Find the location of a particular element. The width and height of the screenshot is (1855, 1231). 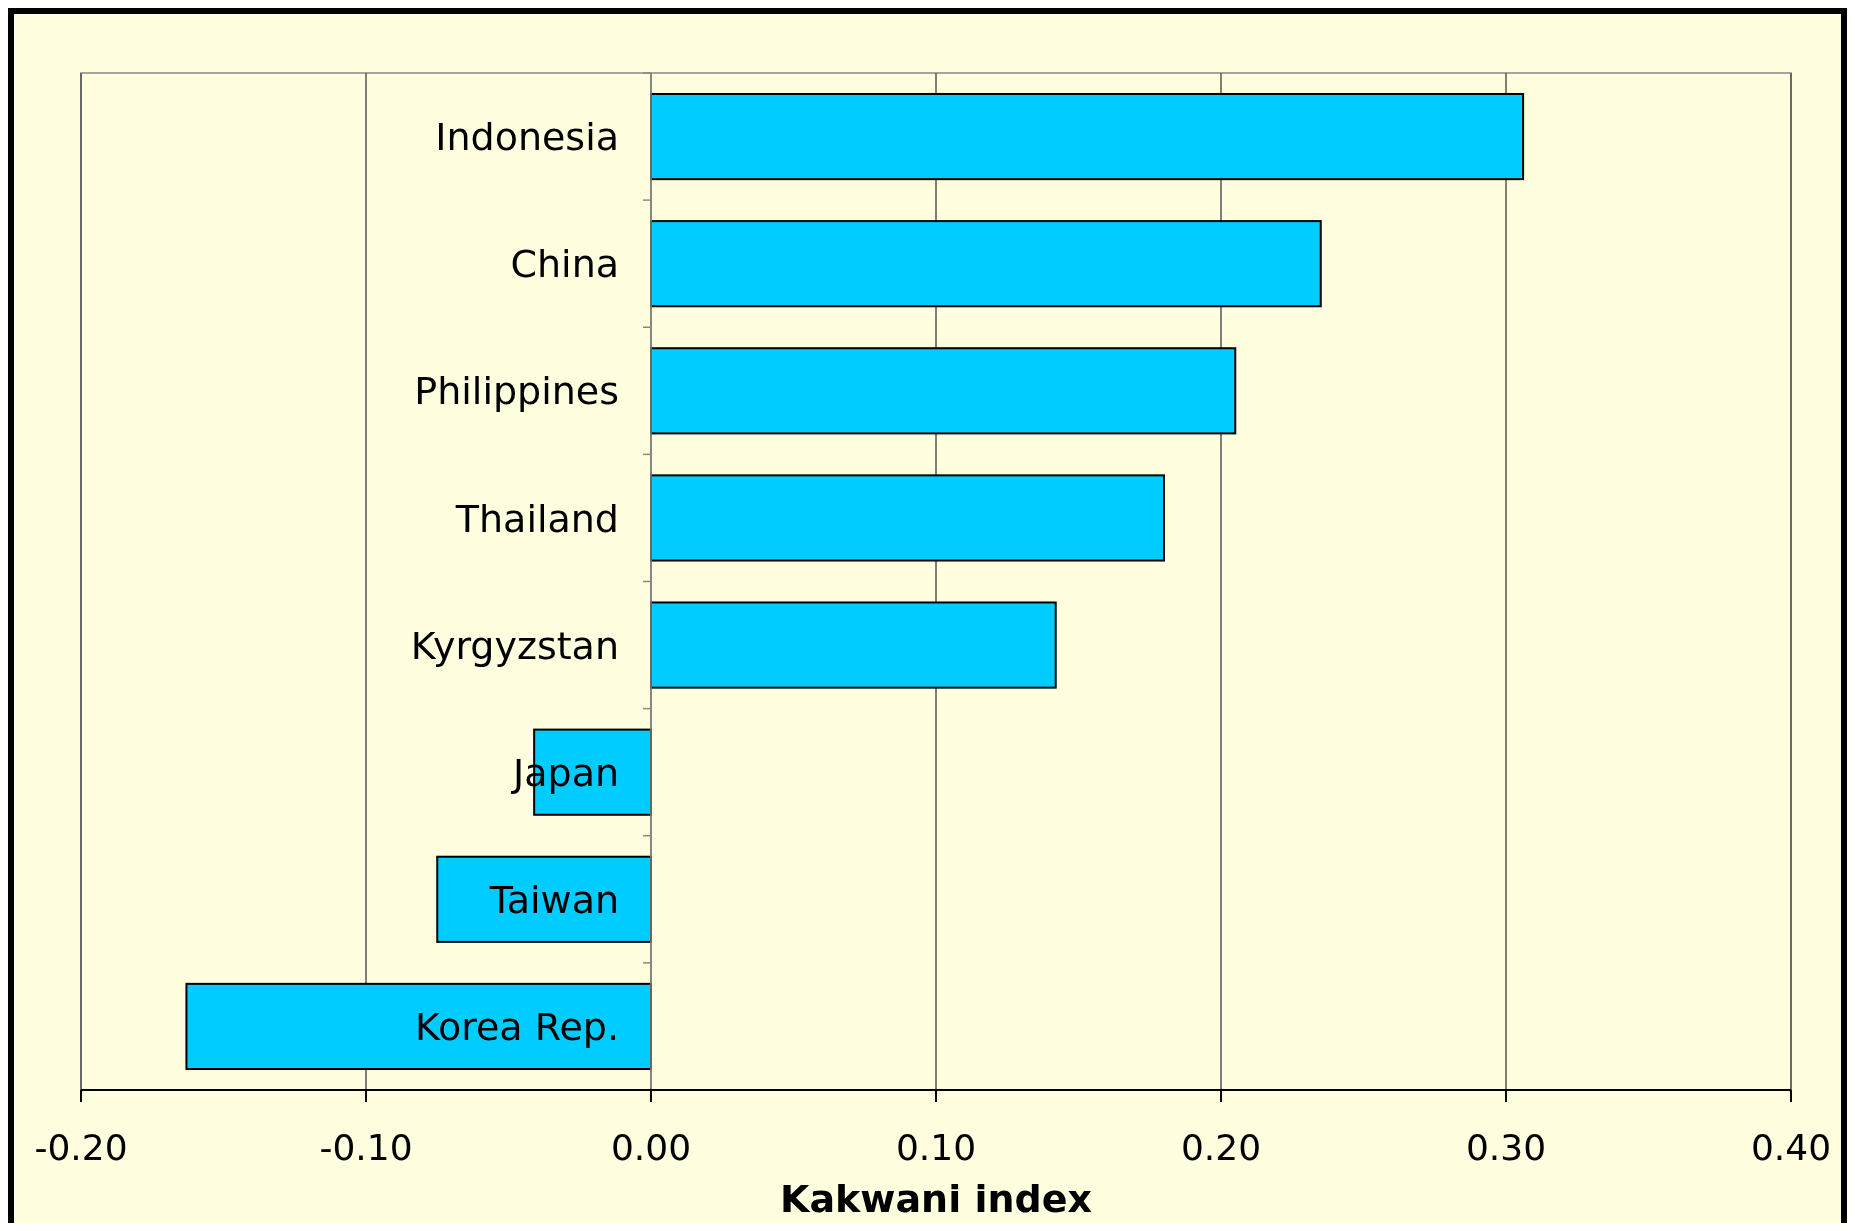

x-tick-label: 0.00 is located at coordinates (651, 1147).